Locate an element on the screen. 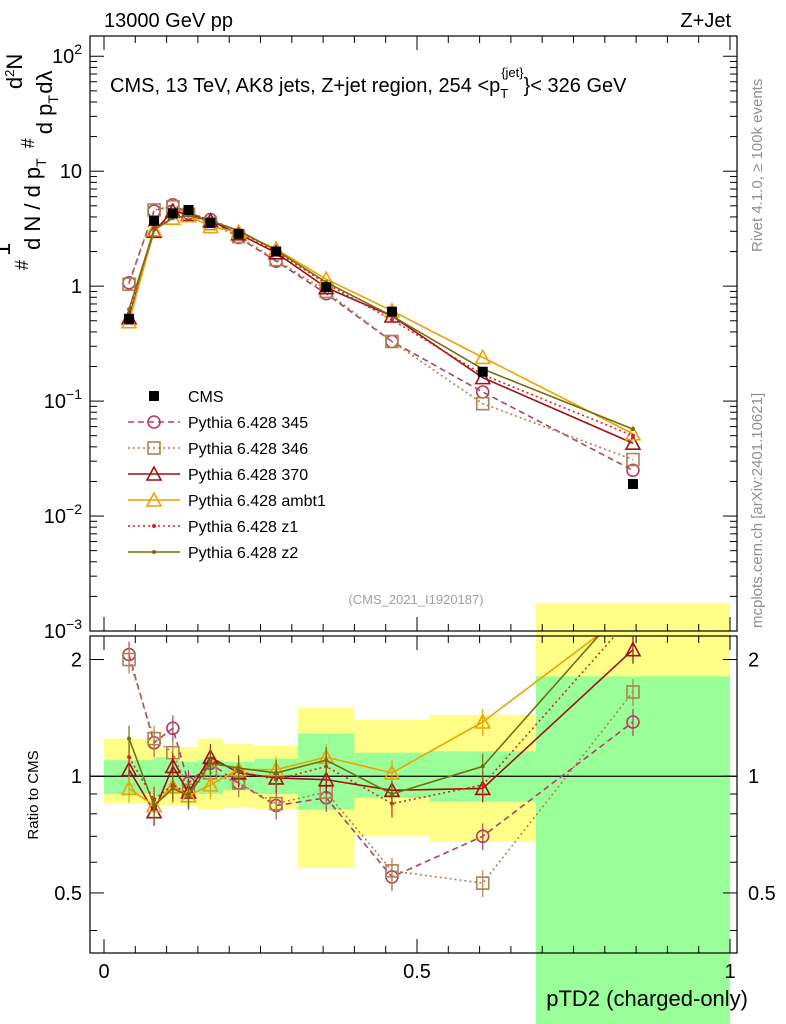 This screenshot has width=786, height=1024. y-tick-label: 10⁻³ is located at coordinates (63, 629).